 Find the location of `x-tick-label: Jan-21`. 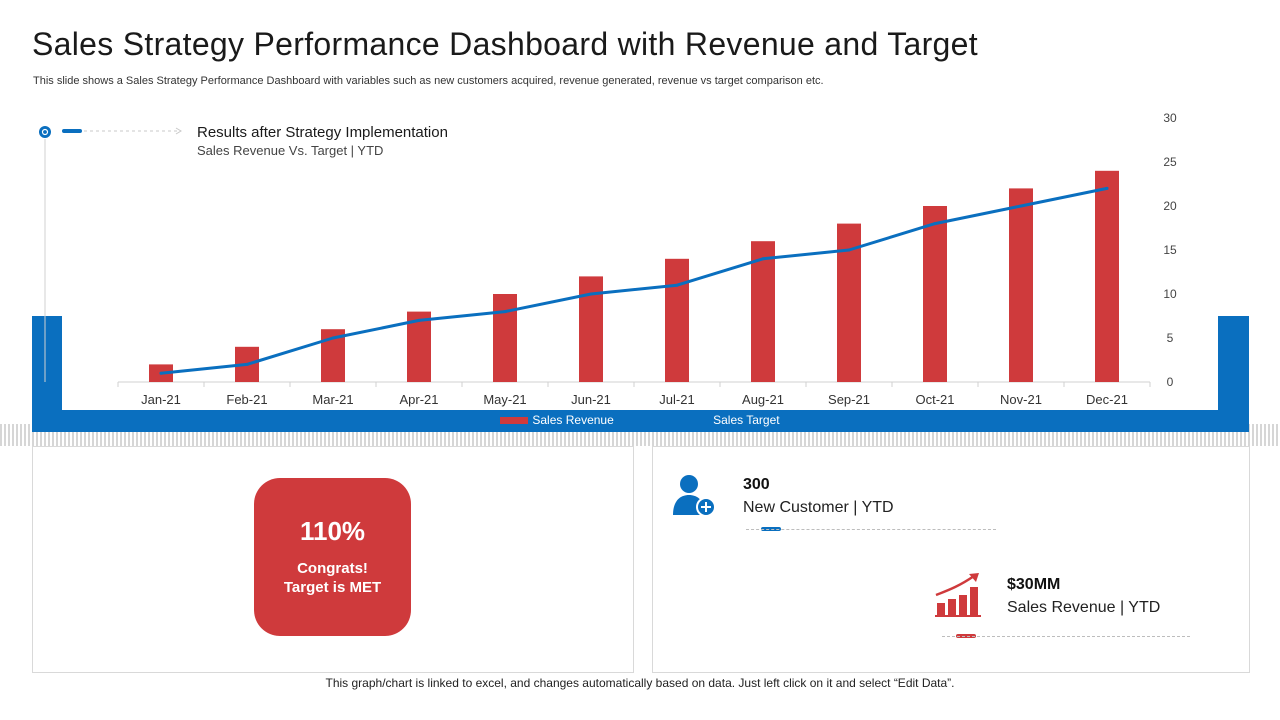

x-tick-label: Jan-21 is located at coordinates (161, 399).